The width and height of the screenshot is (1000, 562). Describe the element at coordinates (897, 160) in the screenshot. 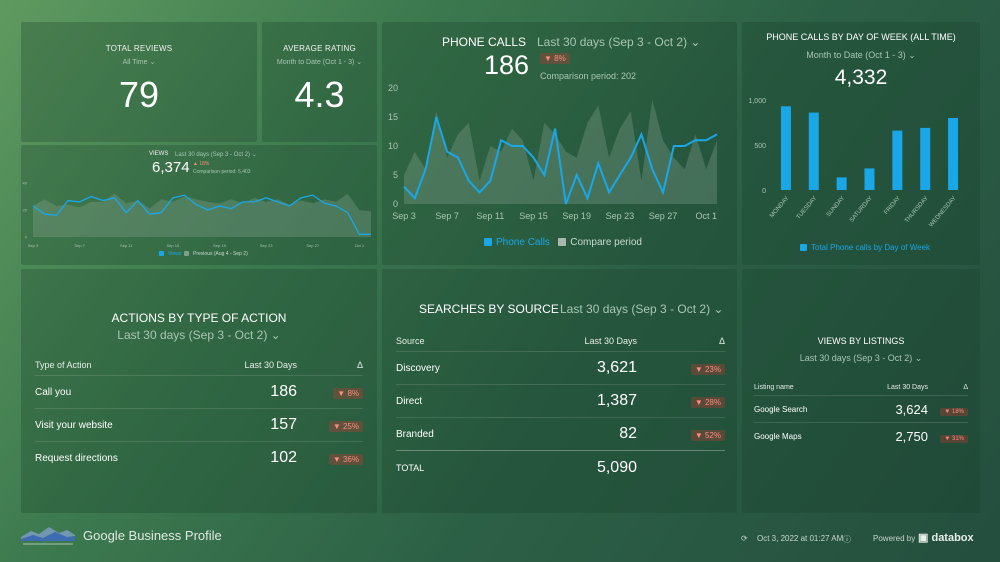

I see `bar-friday` at that location.